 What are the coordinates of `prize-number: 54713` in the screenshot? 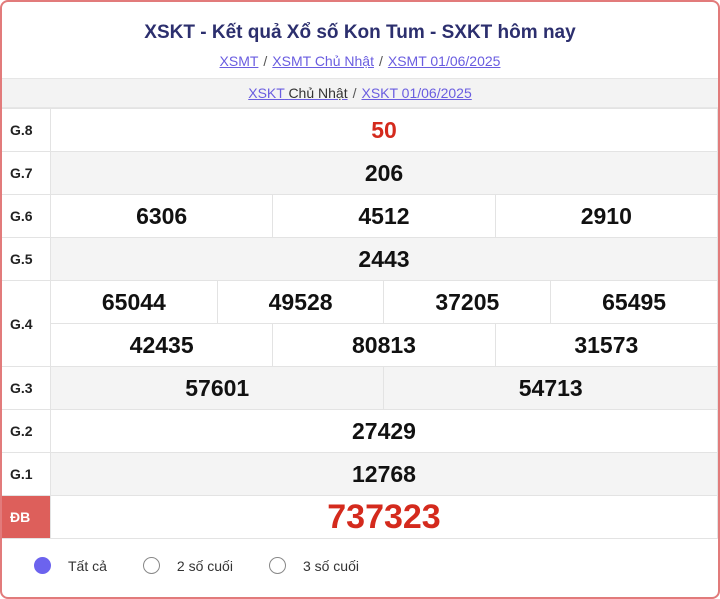 It's located at (550, 388).